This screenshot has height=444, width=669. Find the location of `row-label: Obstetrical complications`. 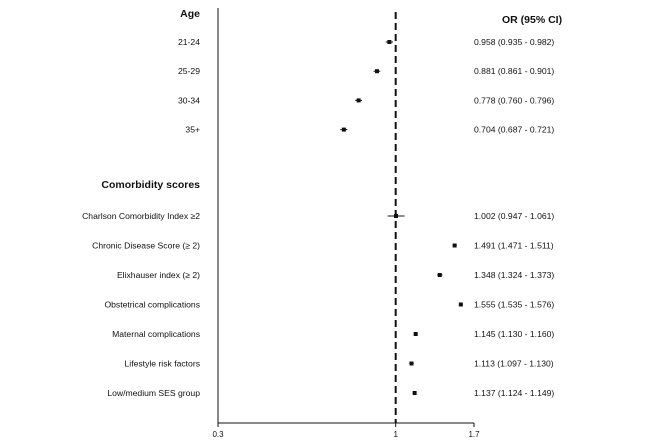

row-label: Obstetrical complications is located at coordinates (152, 305).